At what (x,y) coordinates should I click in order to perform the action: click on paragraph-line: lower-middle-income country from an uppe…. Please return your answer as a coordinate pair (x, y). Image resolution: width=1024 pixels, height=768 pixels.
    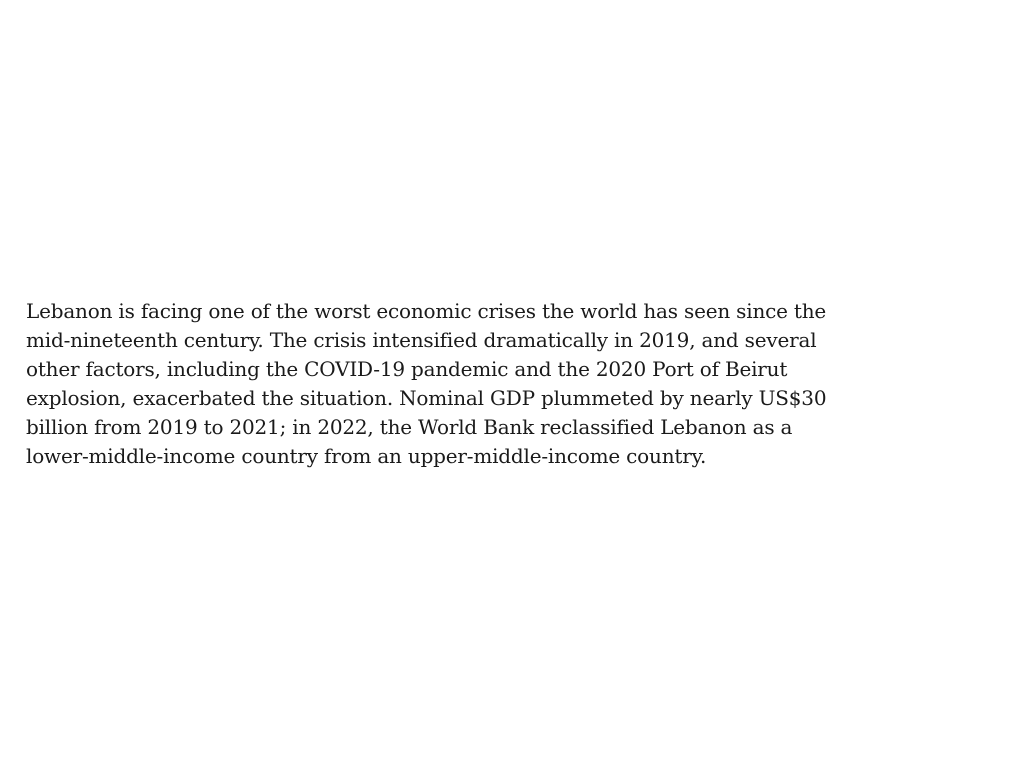
    Looking at the image, I should click on (366, 456).